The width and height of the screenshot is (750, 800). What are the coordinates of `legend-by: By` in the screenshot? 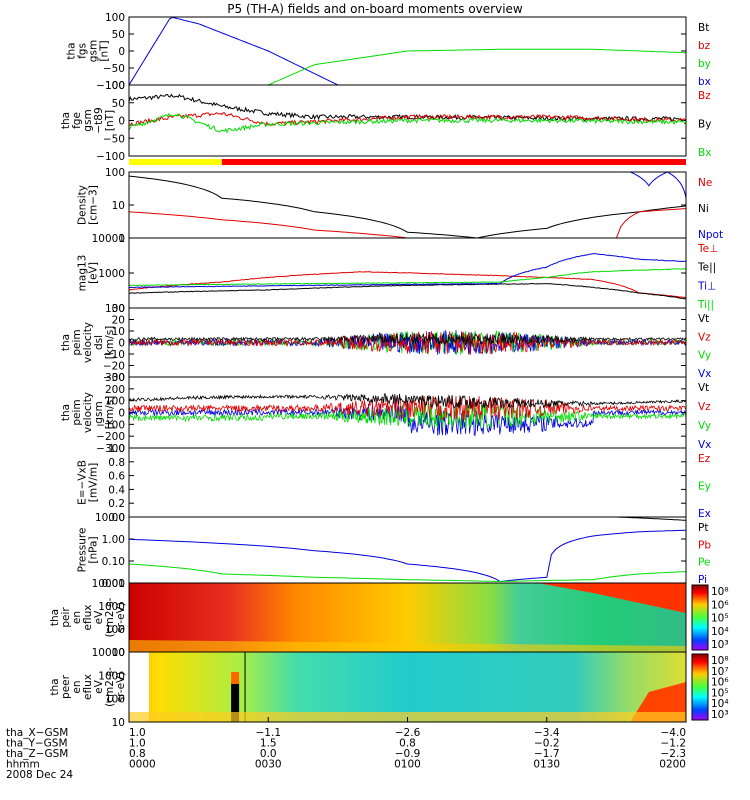 It's located at (704, 125).